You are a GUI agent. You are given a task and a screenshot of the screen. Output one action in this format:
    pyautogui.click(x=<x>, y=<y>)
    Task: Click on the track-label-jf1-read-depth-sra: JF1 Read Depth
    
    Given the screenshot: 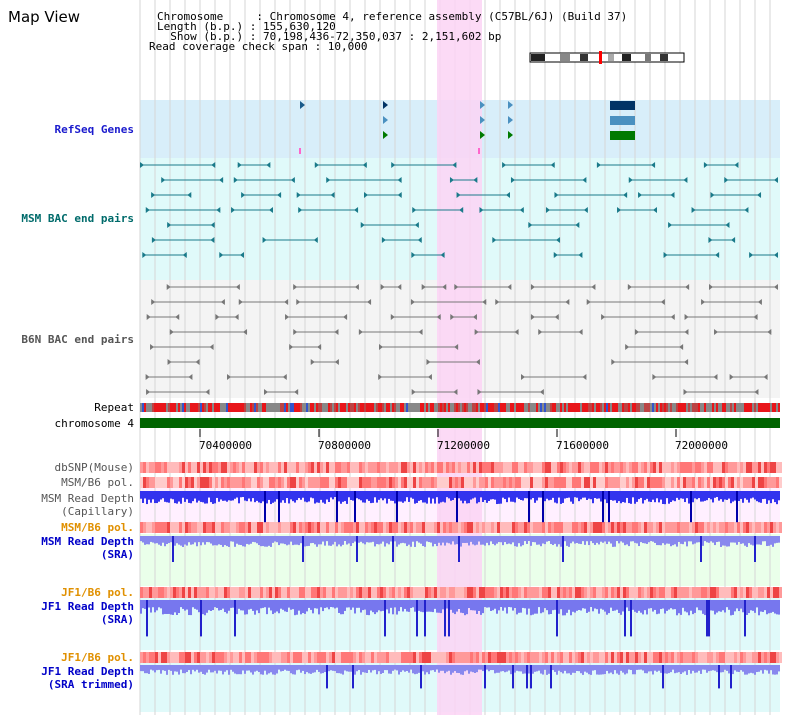 What is the action you would take?
    pyautogui.click(x=87, y=606)
    